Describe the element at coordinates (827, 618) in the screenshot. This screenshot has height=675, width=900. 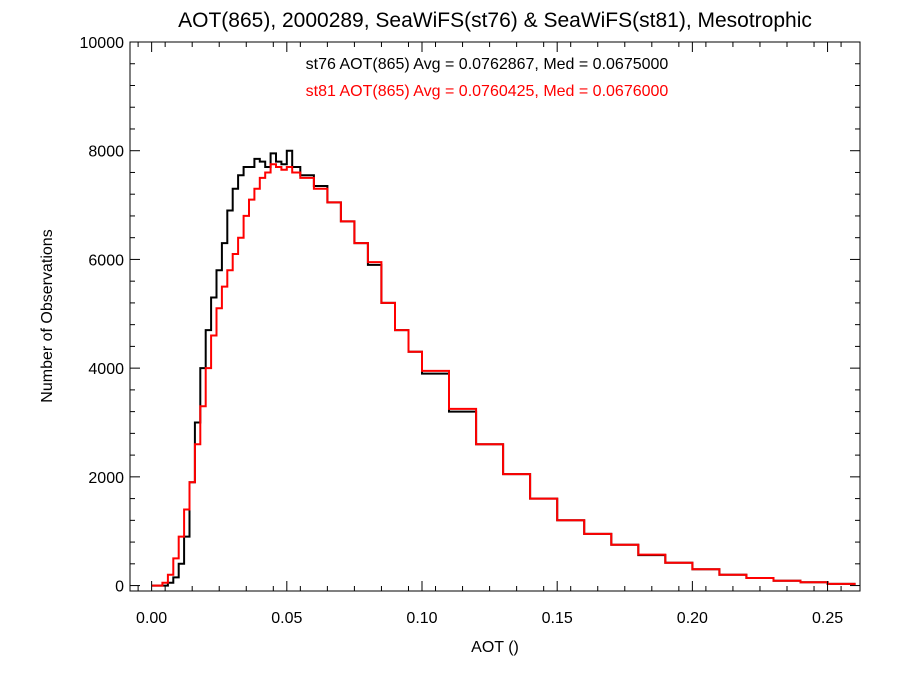
I see `x-tick-label: 0.25` at that location.